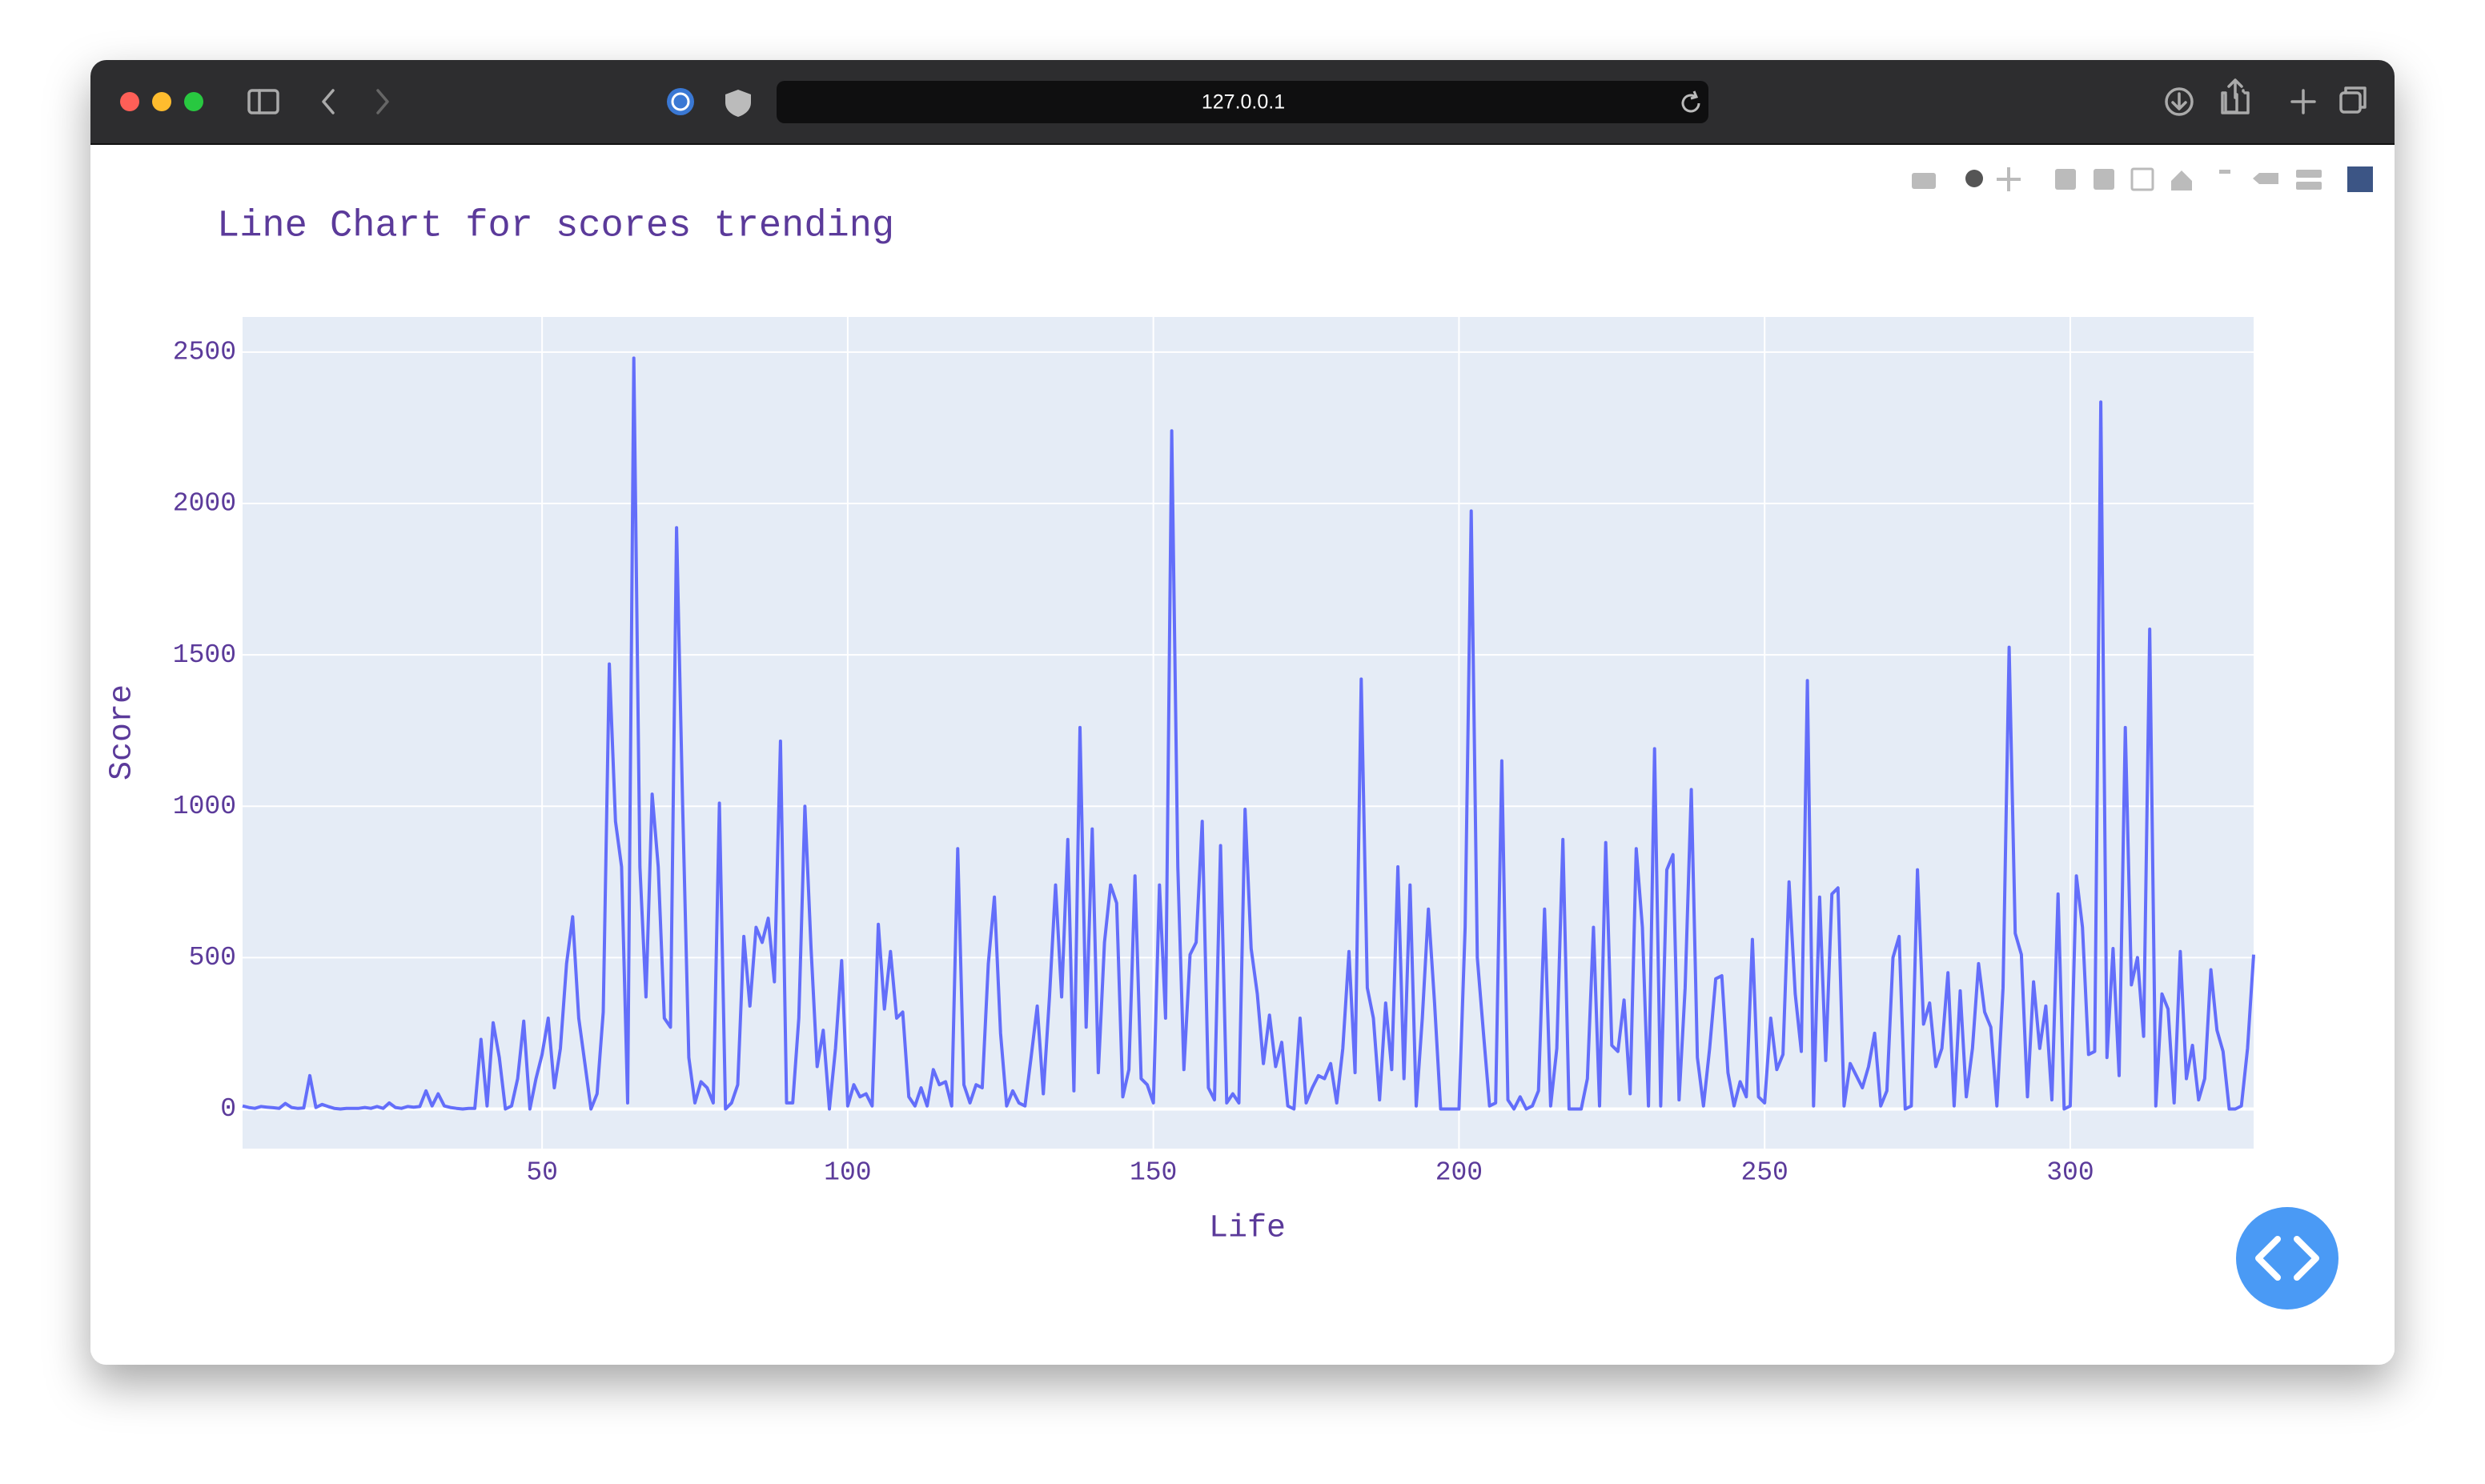 This screenshot has width=2485, height=1484. What do you see at coordinates (1247, 1229) in the screenshot?
I see `x-axis-title: Life` at bounding box center [1247, 1229].